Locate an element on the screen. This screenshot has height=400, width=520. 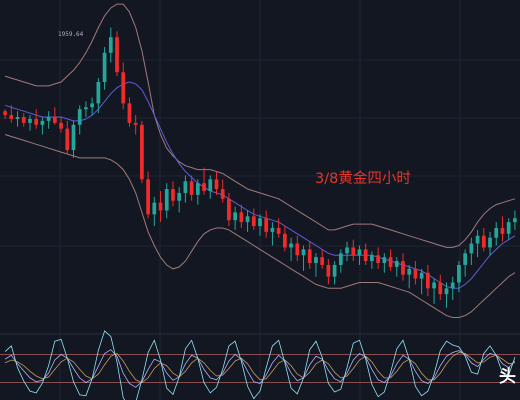
price-annotation: 1959.64 is located at coordinates (71, 34).